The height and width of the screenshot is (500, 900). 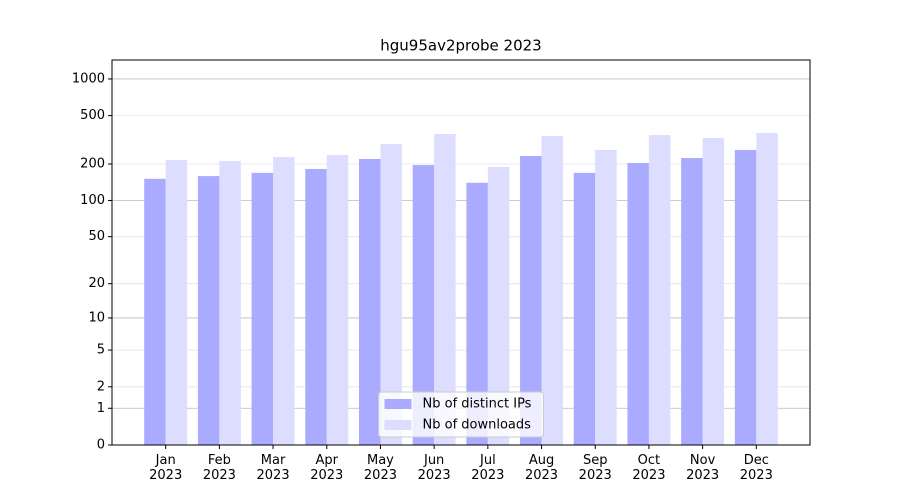 What do you see at coordinates (460, 46) in the screenshot?
I see `chart-title: hgu95av2probe 2023` at bounding box center [460, 46].